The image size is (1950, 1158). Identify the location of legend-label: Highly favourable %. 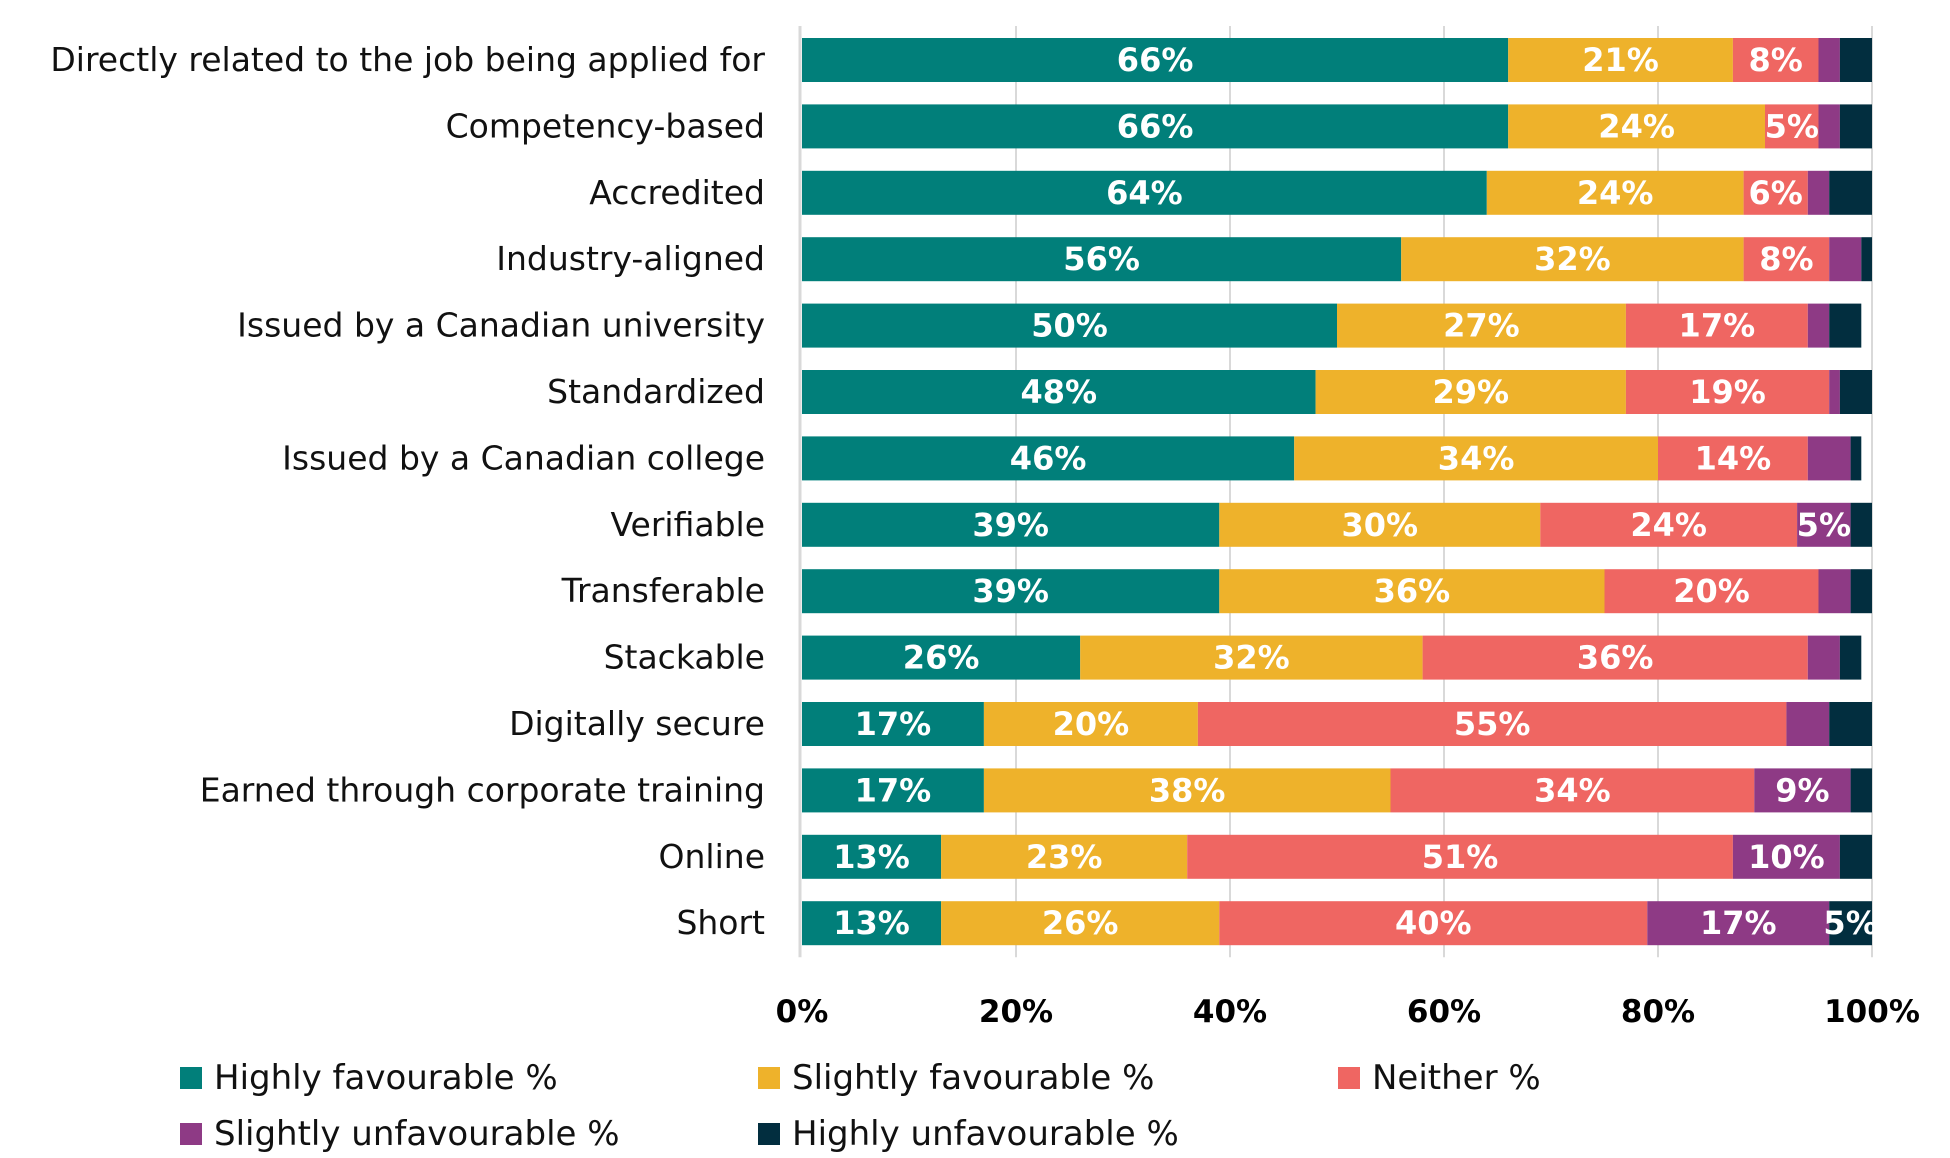
(386, 1078).